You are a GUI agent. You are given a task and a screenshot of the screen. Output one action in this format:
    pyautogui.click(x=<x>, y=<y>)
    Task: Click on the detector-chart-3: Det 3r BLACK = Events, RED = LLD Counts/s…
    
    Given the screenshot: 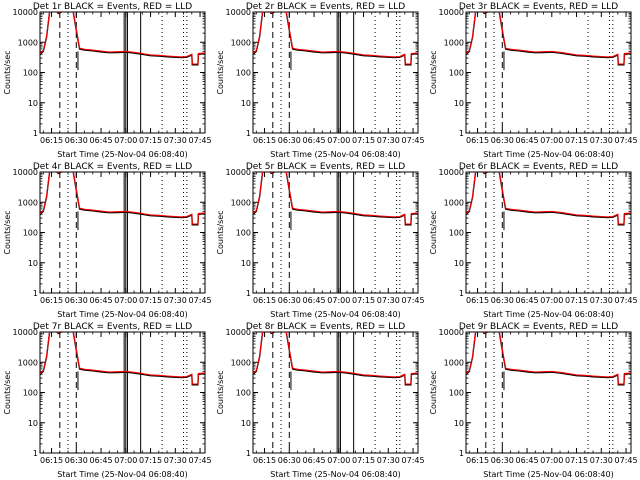 What is the action you would take?
    pyautogui.click(x=533, y=80)
    